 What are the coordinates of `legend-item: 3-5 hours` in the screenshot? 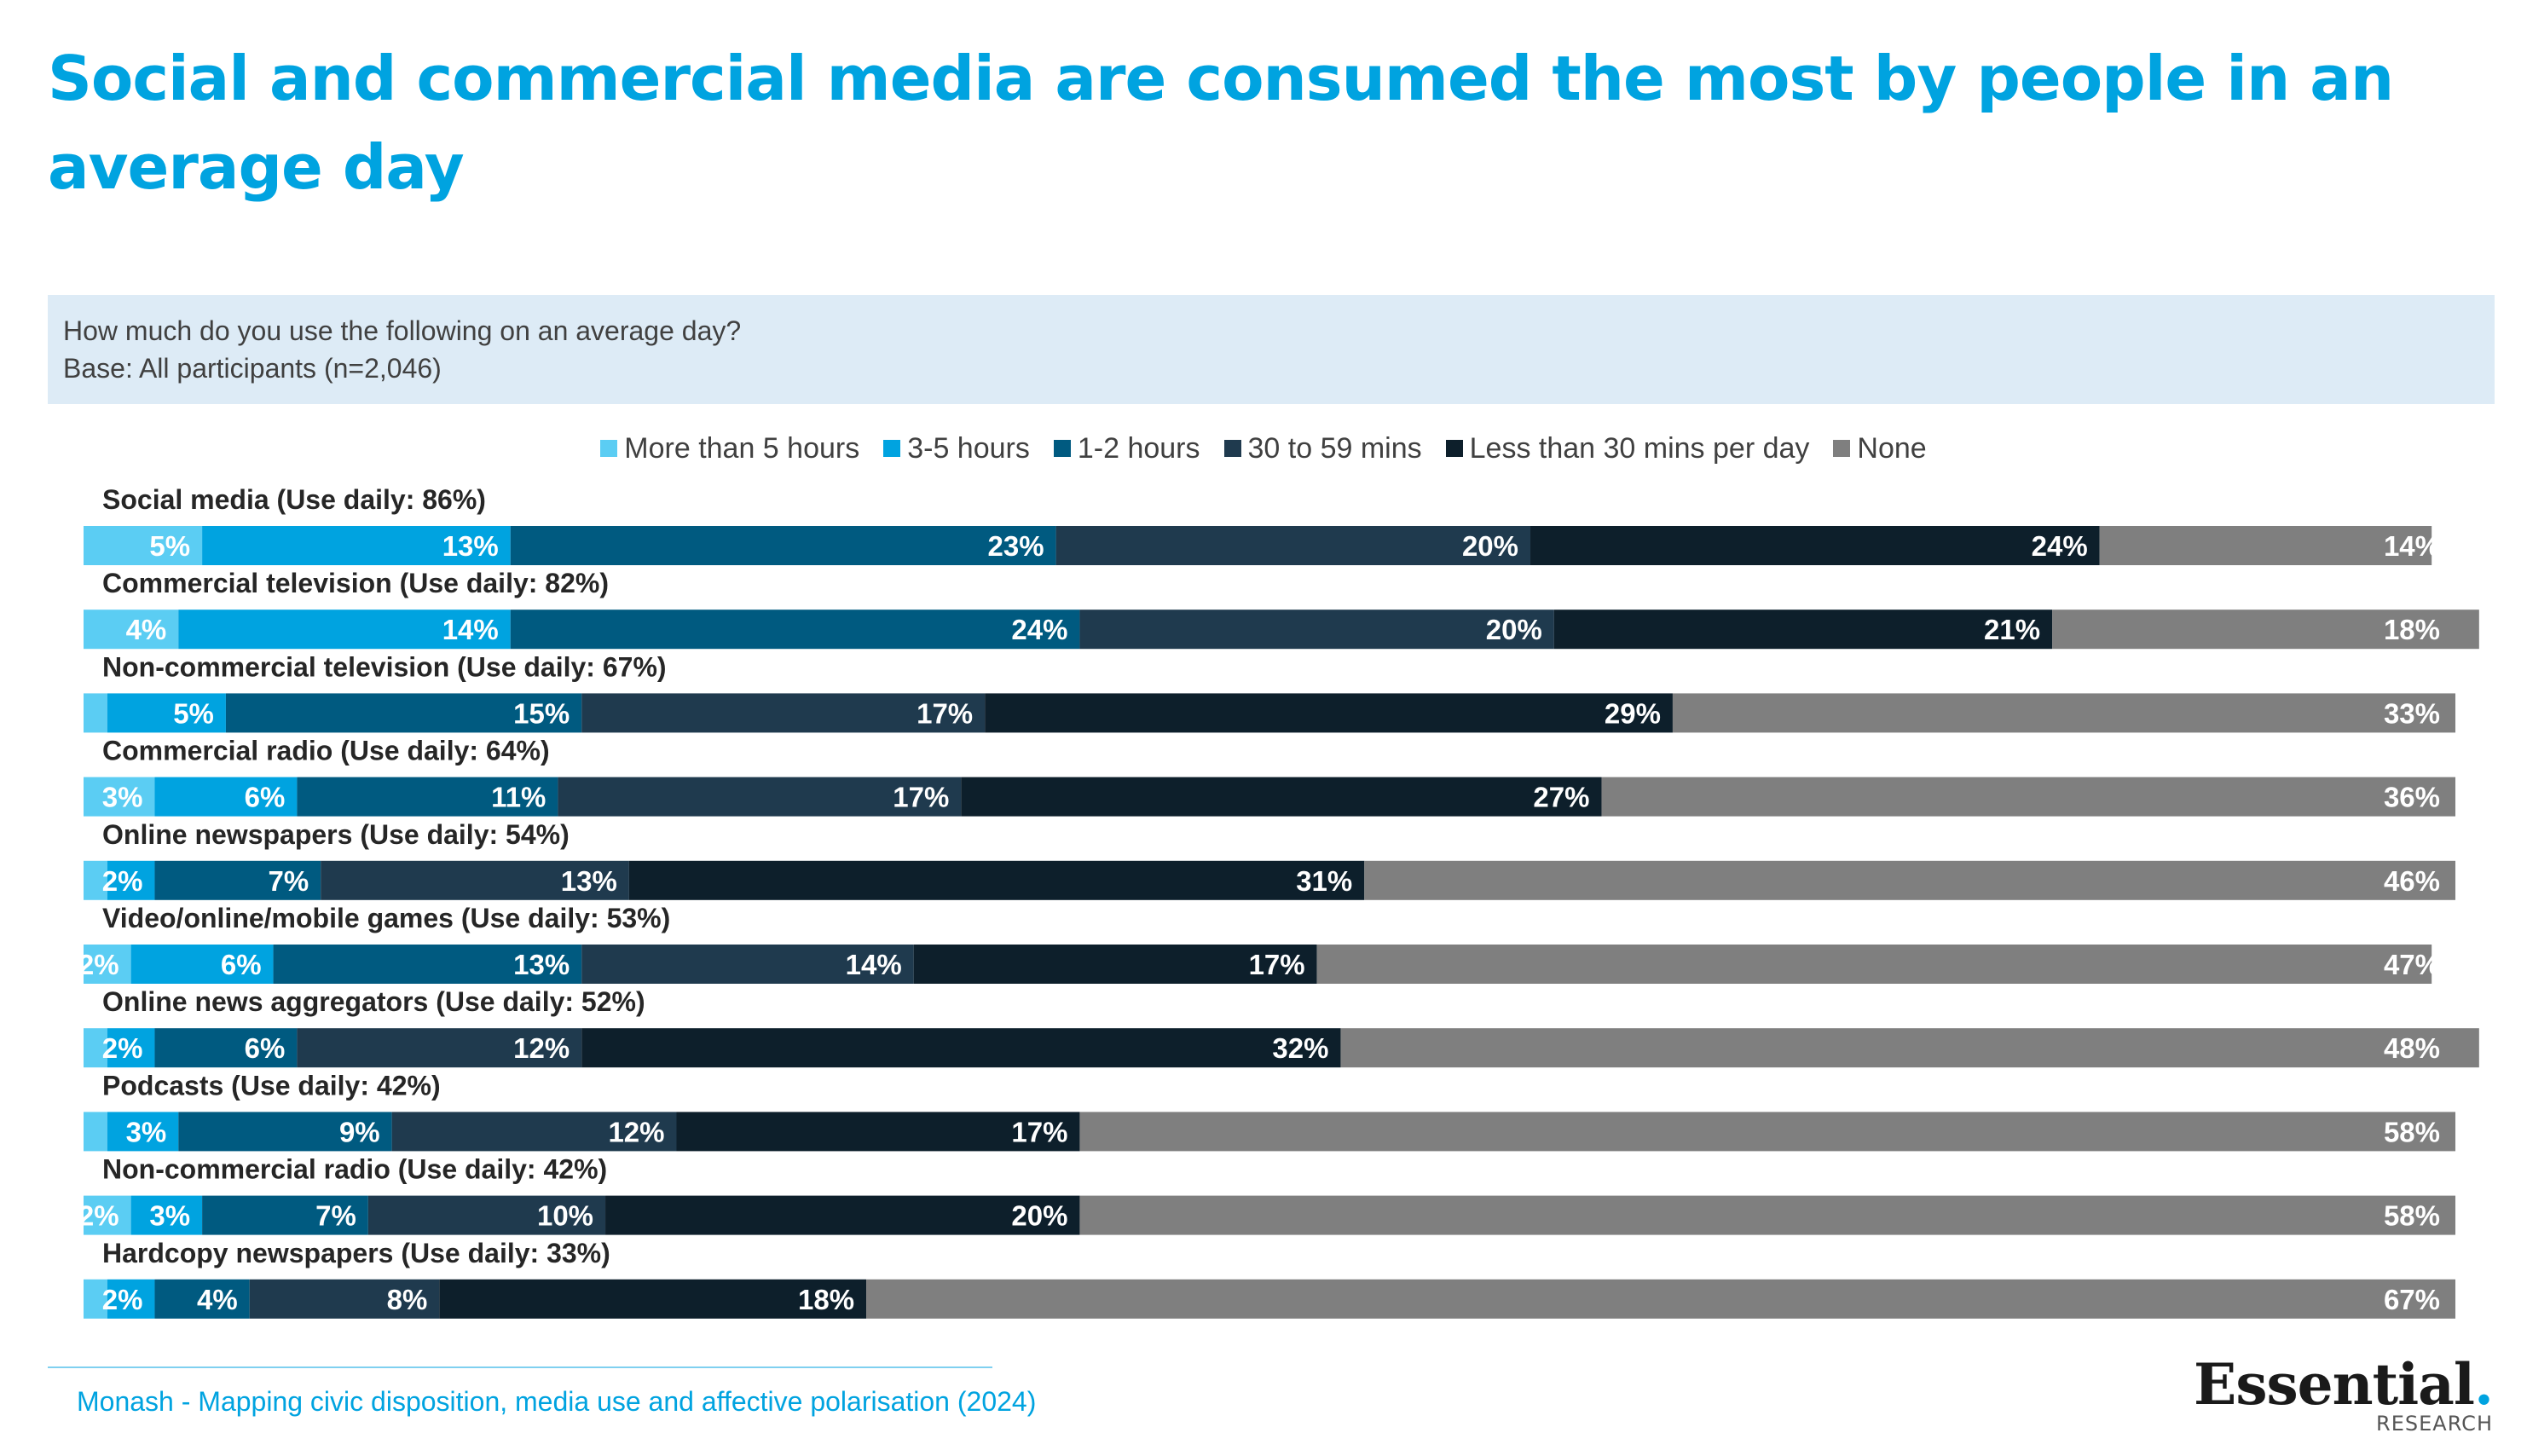 It's located at (956, 448).